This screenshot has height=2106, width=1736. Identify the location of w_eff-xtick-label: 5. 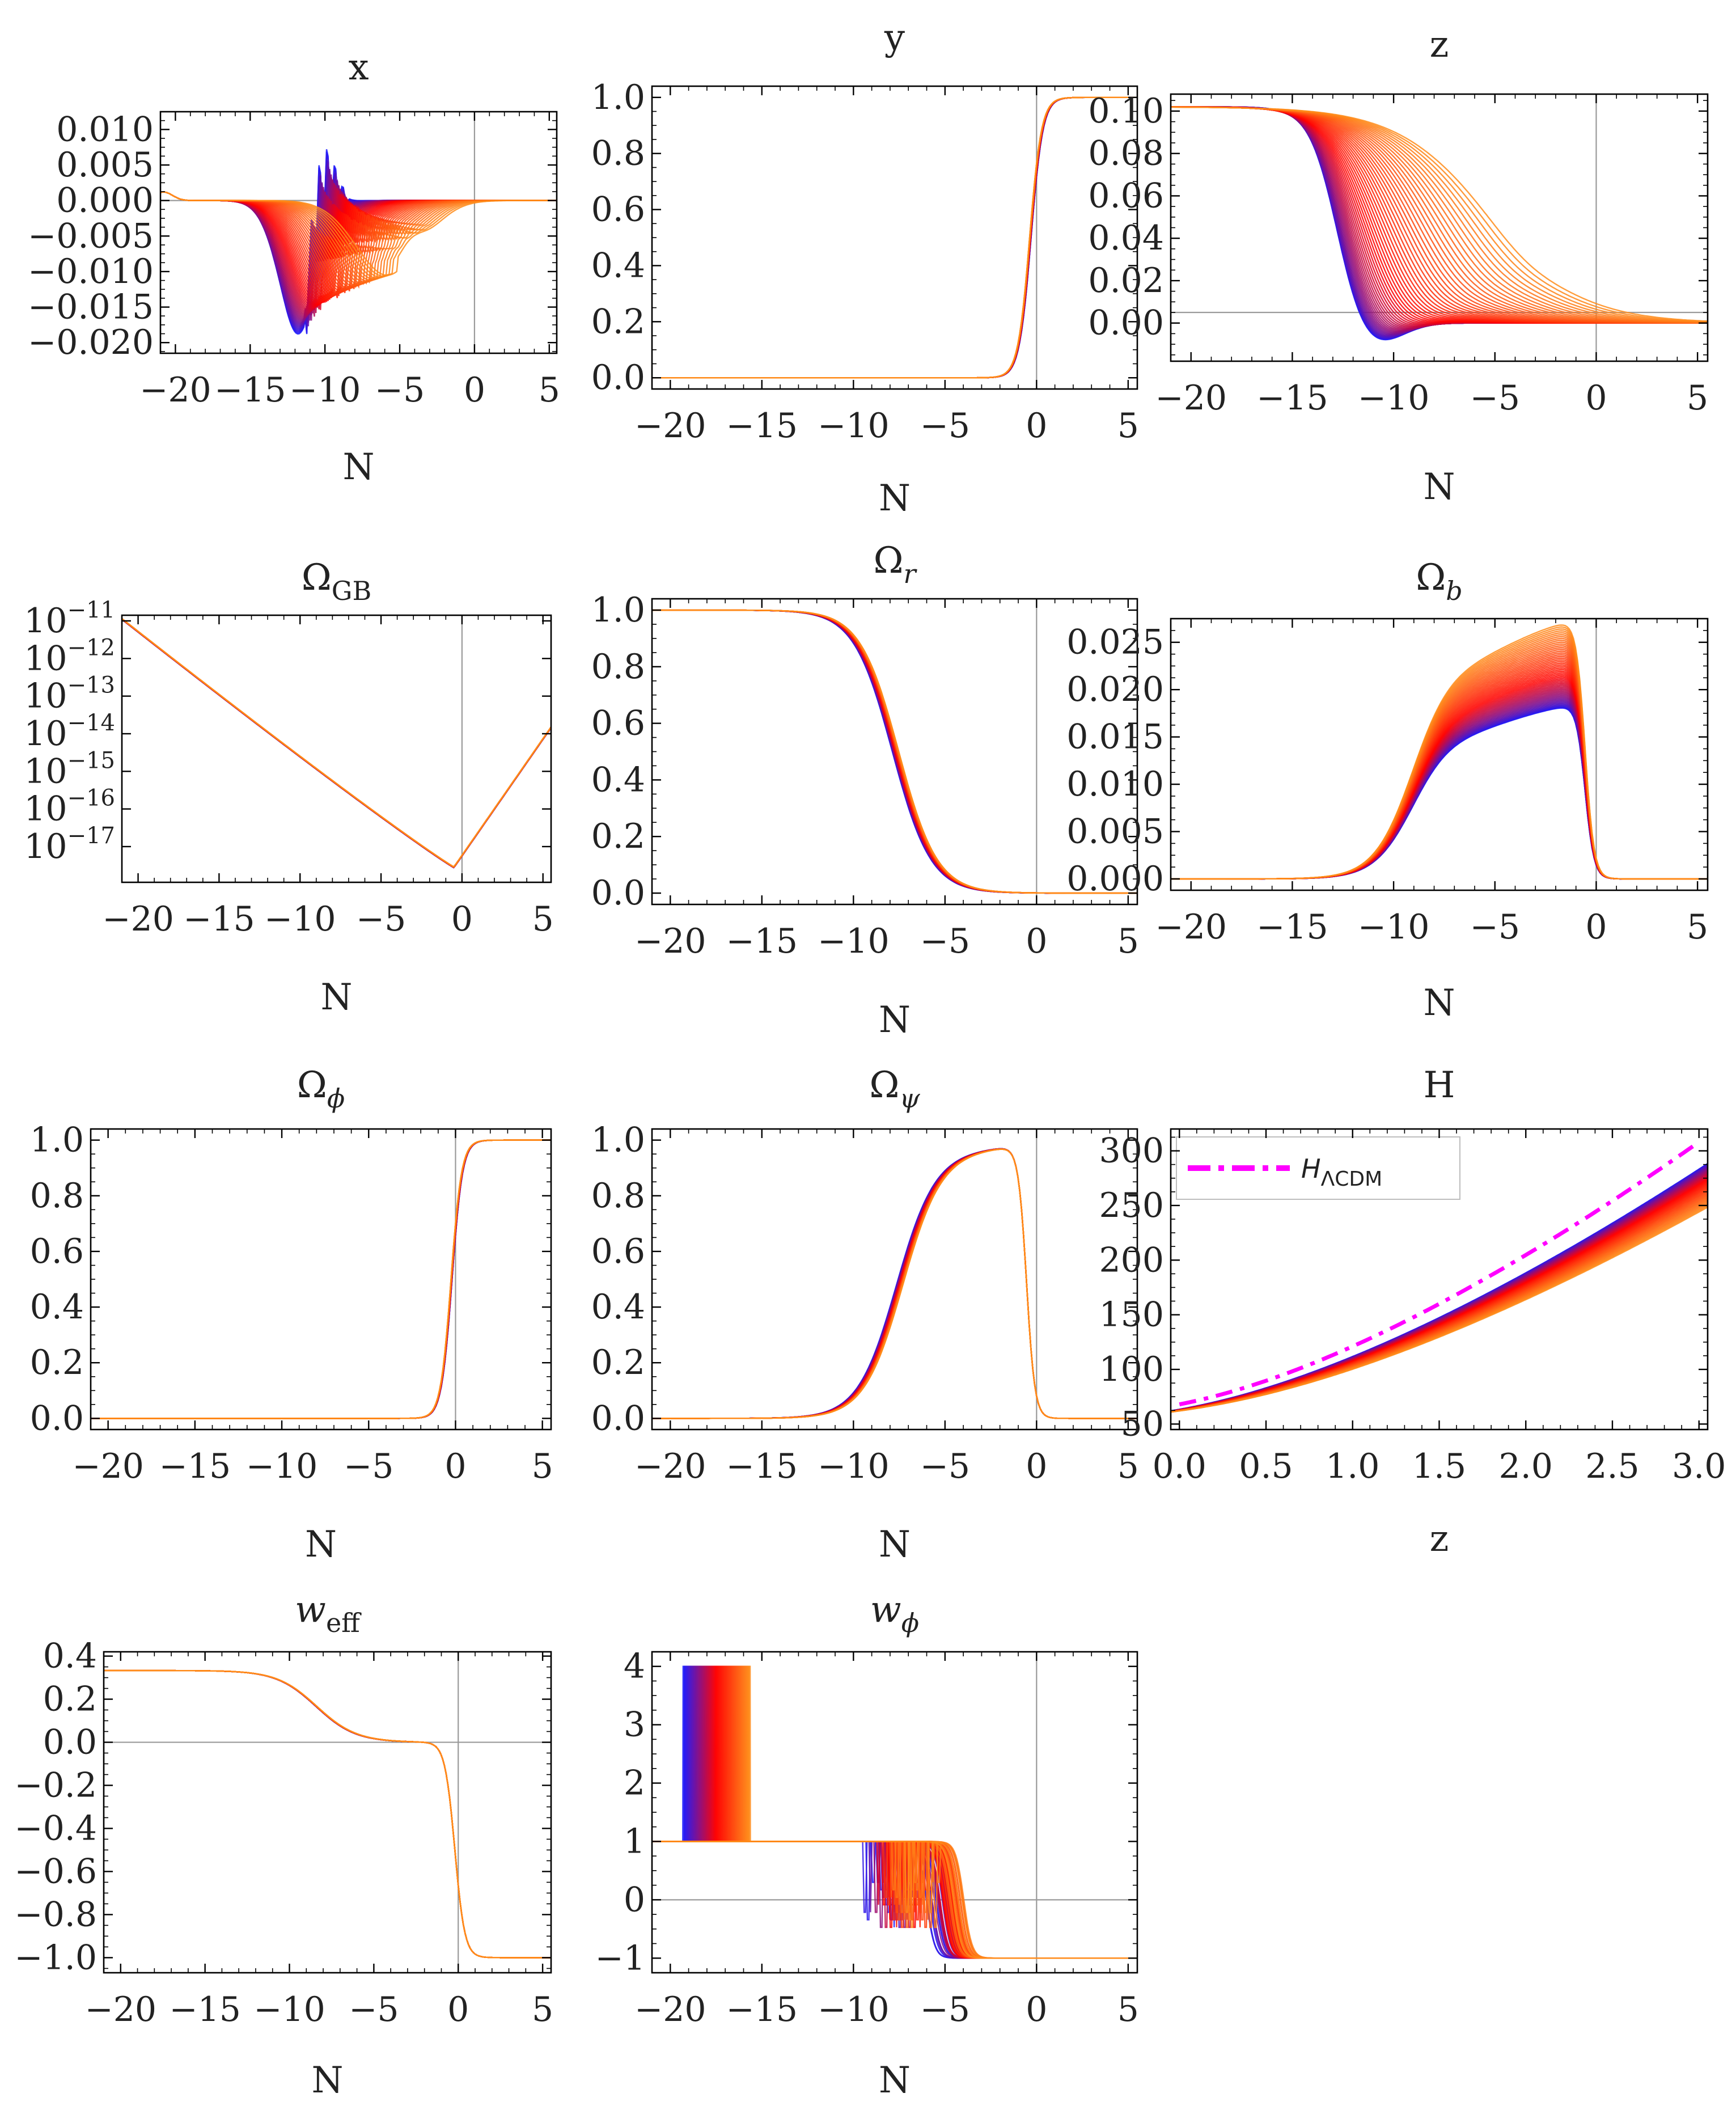
(542, 2009).